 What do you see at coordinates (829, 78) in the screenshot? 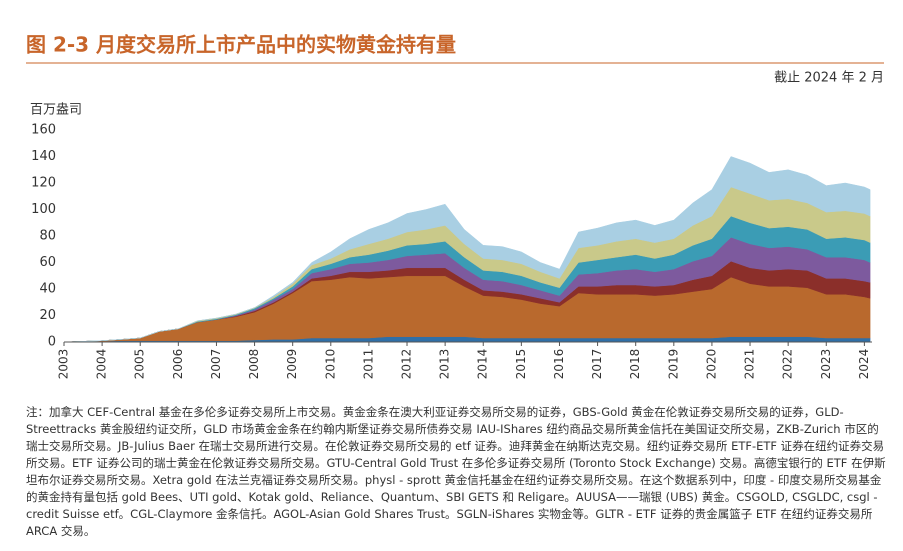
I see `subtitle: 截止 2024 年 2 月` at bounding box center [829, 78].